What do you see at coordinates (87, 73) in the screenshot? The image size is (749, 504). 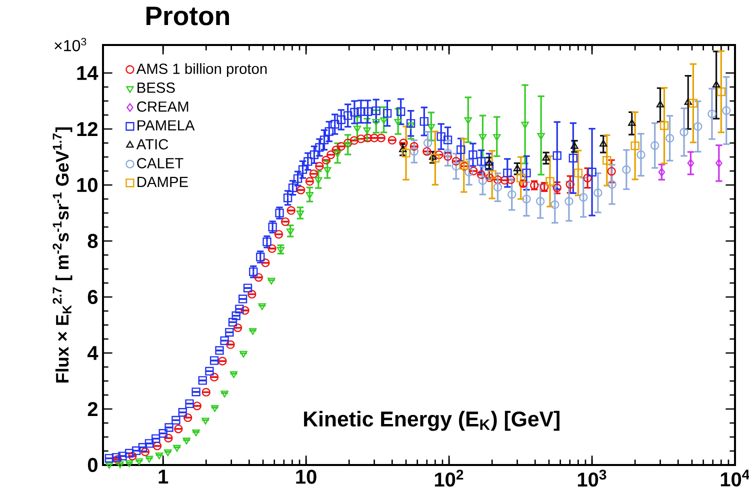 I see `y-tick-label: 14` at bounding box center [87, 73].